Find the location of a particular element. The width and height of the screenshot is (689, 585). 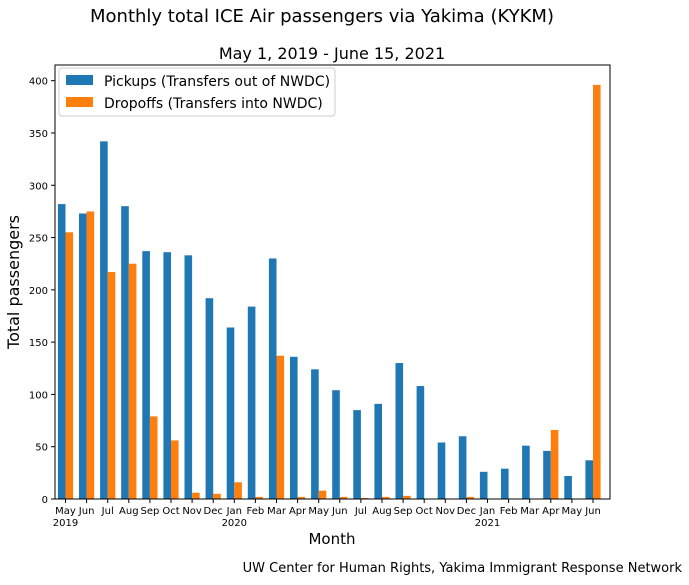

y-tick-label: 400 is located at coordinates (38, 82).